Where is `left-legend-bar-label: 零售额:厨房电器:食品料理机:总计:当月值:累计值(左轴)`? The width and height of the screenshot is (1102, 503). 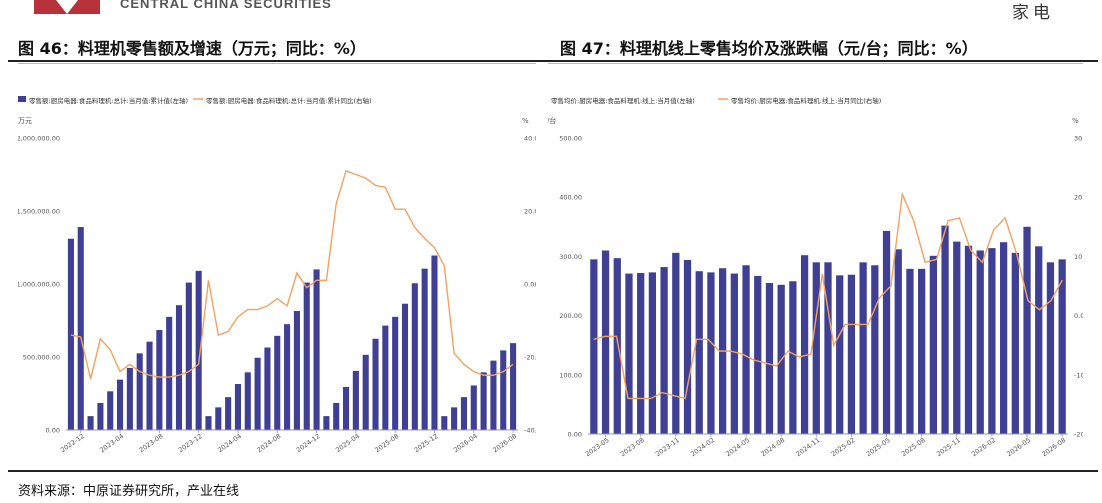 left-legend-bar-label: 零售额:厨房电器:食品料理机:总计:当月值:累计值(左轴) is located at coordinates (108, 100).